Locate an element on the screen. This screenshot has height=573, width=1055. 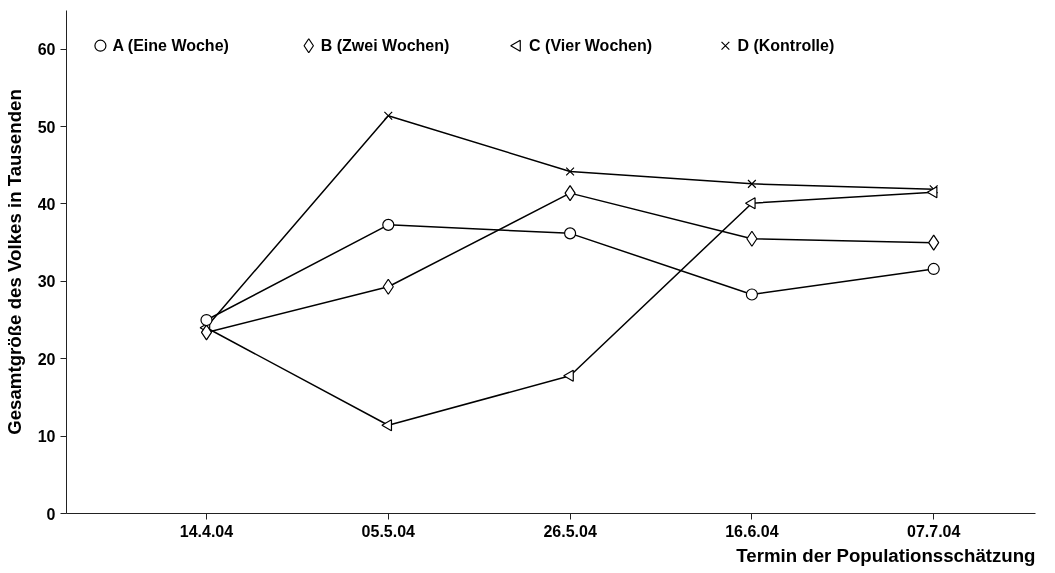
x-tick-label: 26.5.04 is located at coordinates (570, 531).